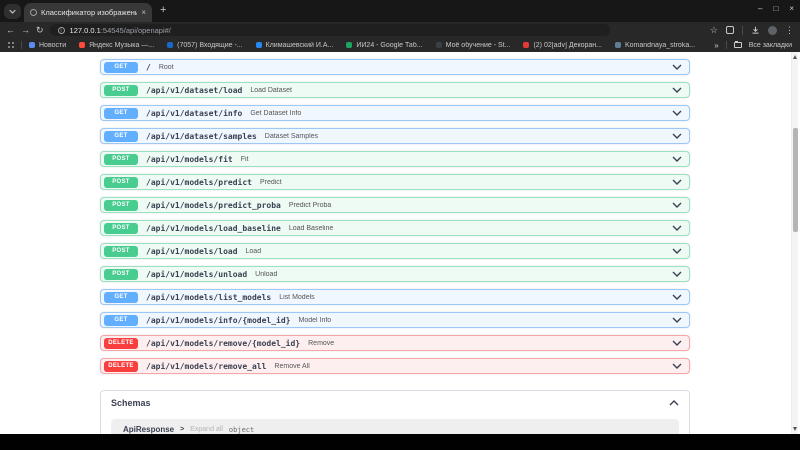  I want to click on toolbar-right: ☆ ⋮, so click(751, 29).